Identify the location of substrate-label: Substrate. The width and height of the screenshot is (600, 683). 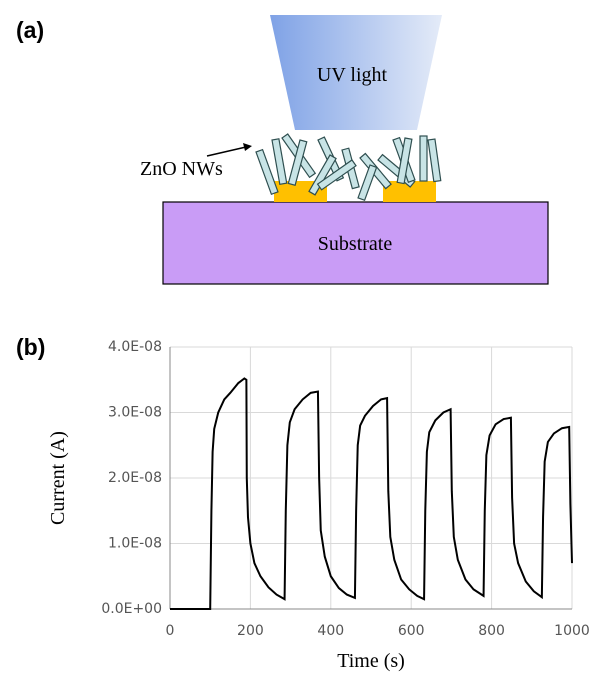
(355, 244).